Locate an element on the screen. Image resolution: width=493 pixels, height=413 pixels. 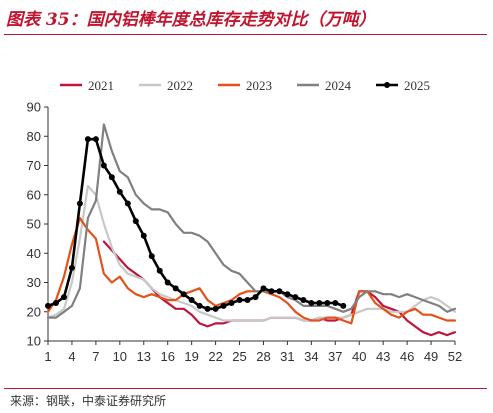
legend-item-2025: 2025 is located at coordinates (403, 85).